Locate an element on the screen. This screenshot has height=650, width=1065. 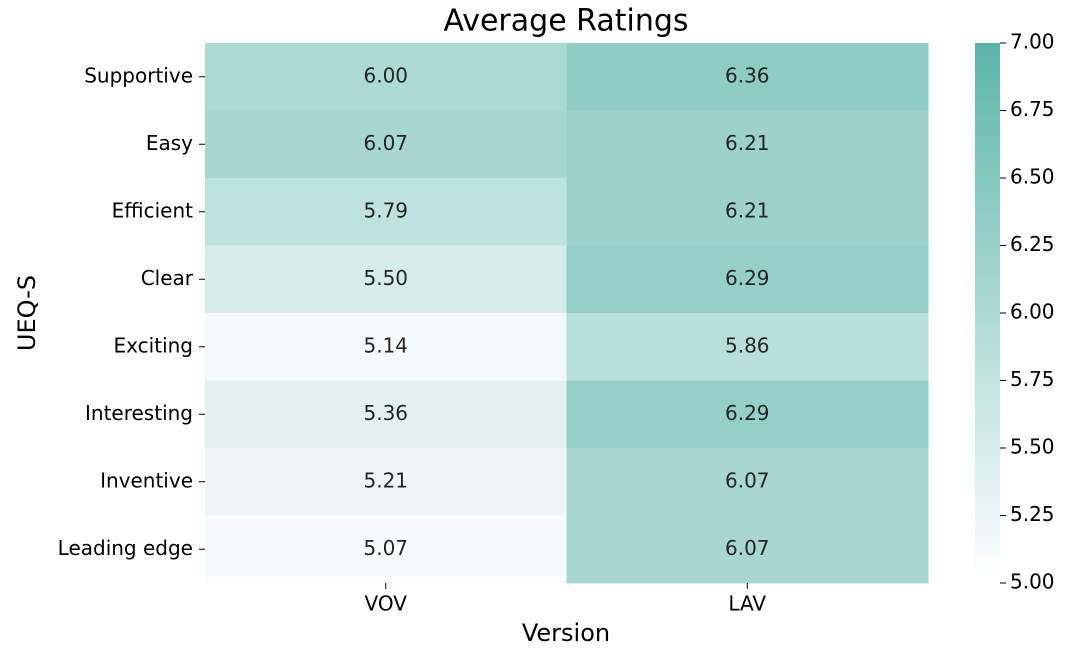
cell-label: 6.36 is located at coordinates (747, 75).